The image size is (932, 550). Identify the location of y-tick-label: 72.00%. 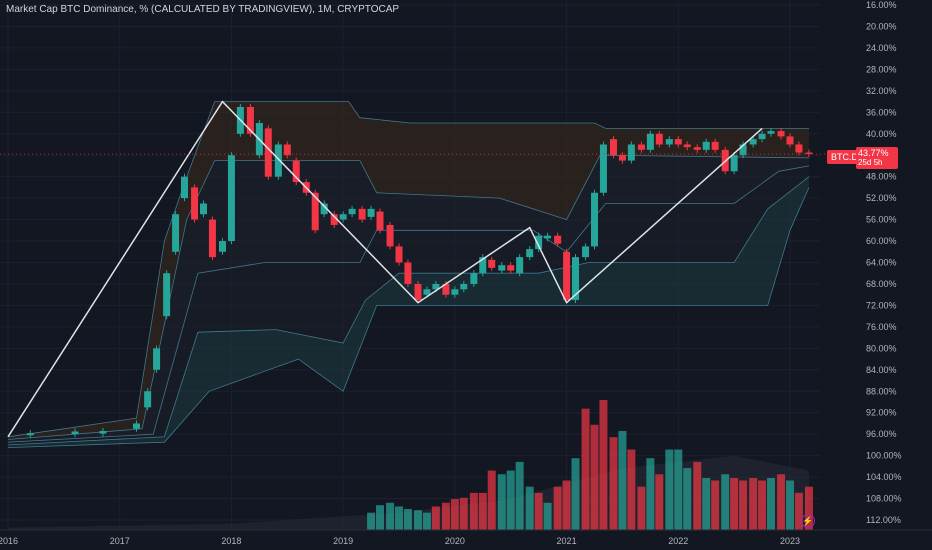
(881, 305).